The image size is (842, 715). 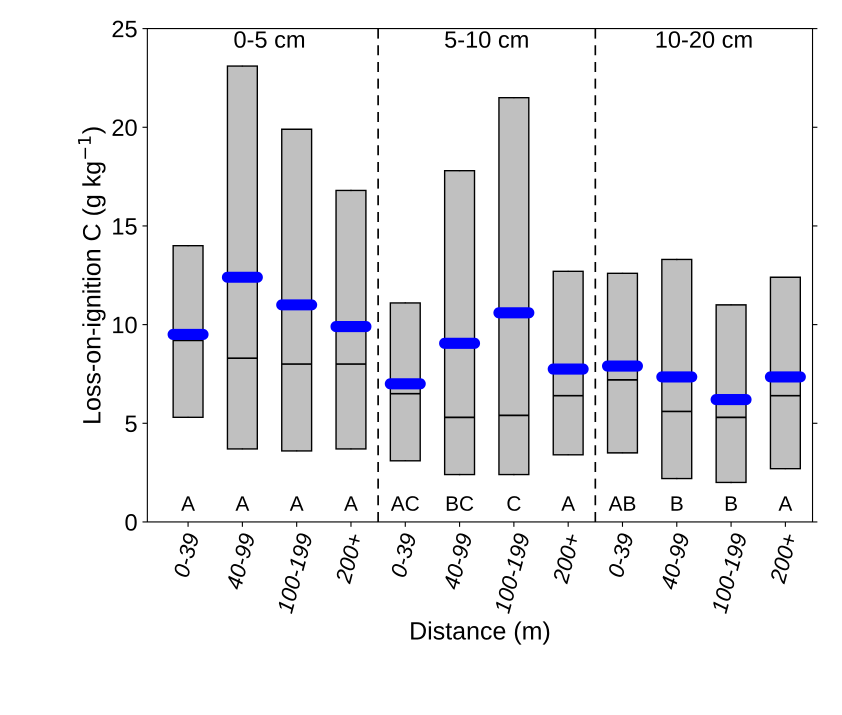 What do you see at coordinates (486, 39) in the screenshot?
I see `annotation: 5-10 cm` at bounding box center [486, 39].